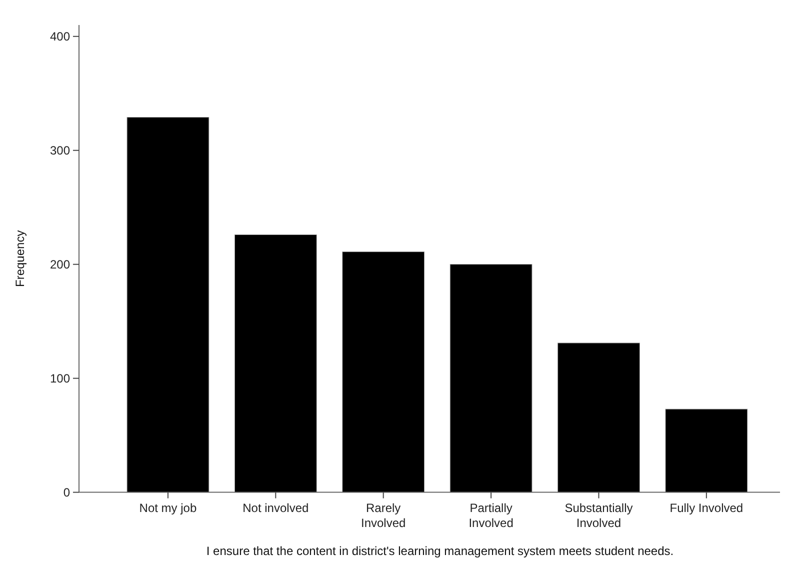 The height and width of the screenshot is (580, 792). What do you see at coordinates (66, 493) in the screenshot?
I see `y-tick-label: 0` at bounding box center [66, 493].